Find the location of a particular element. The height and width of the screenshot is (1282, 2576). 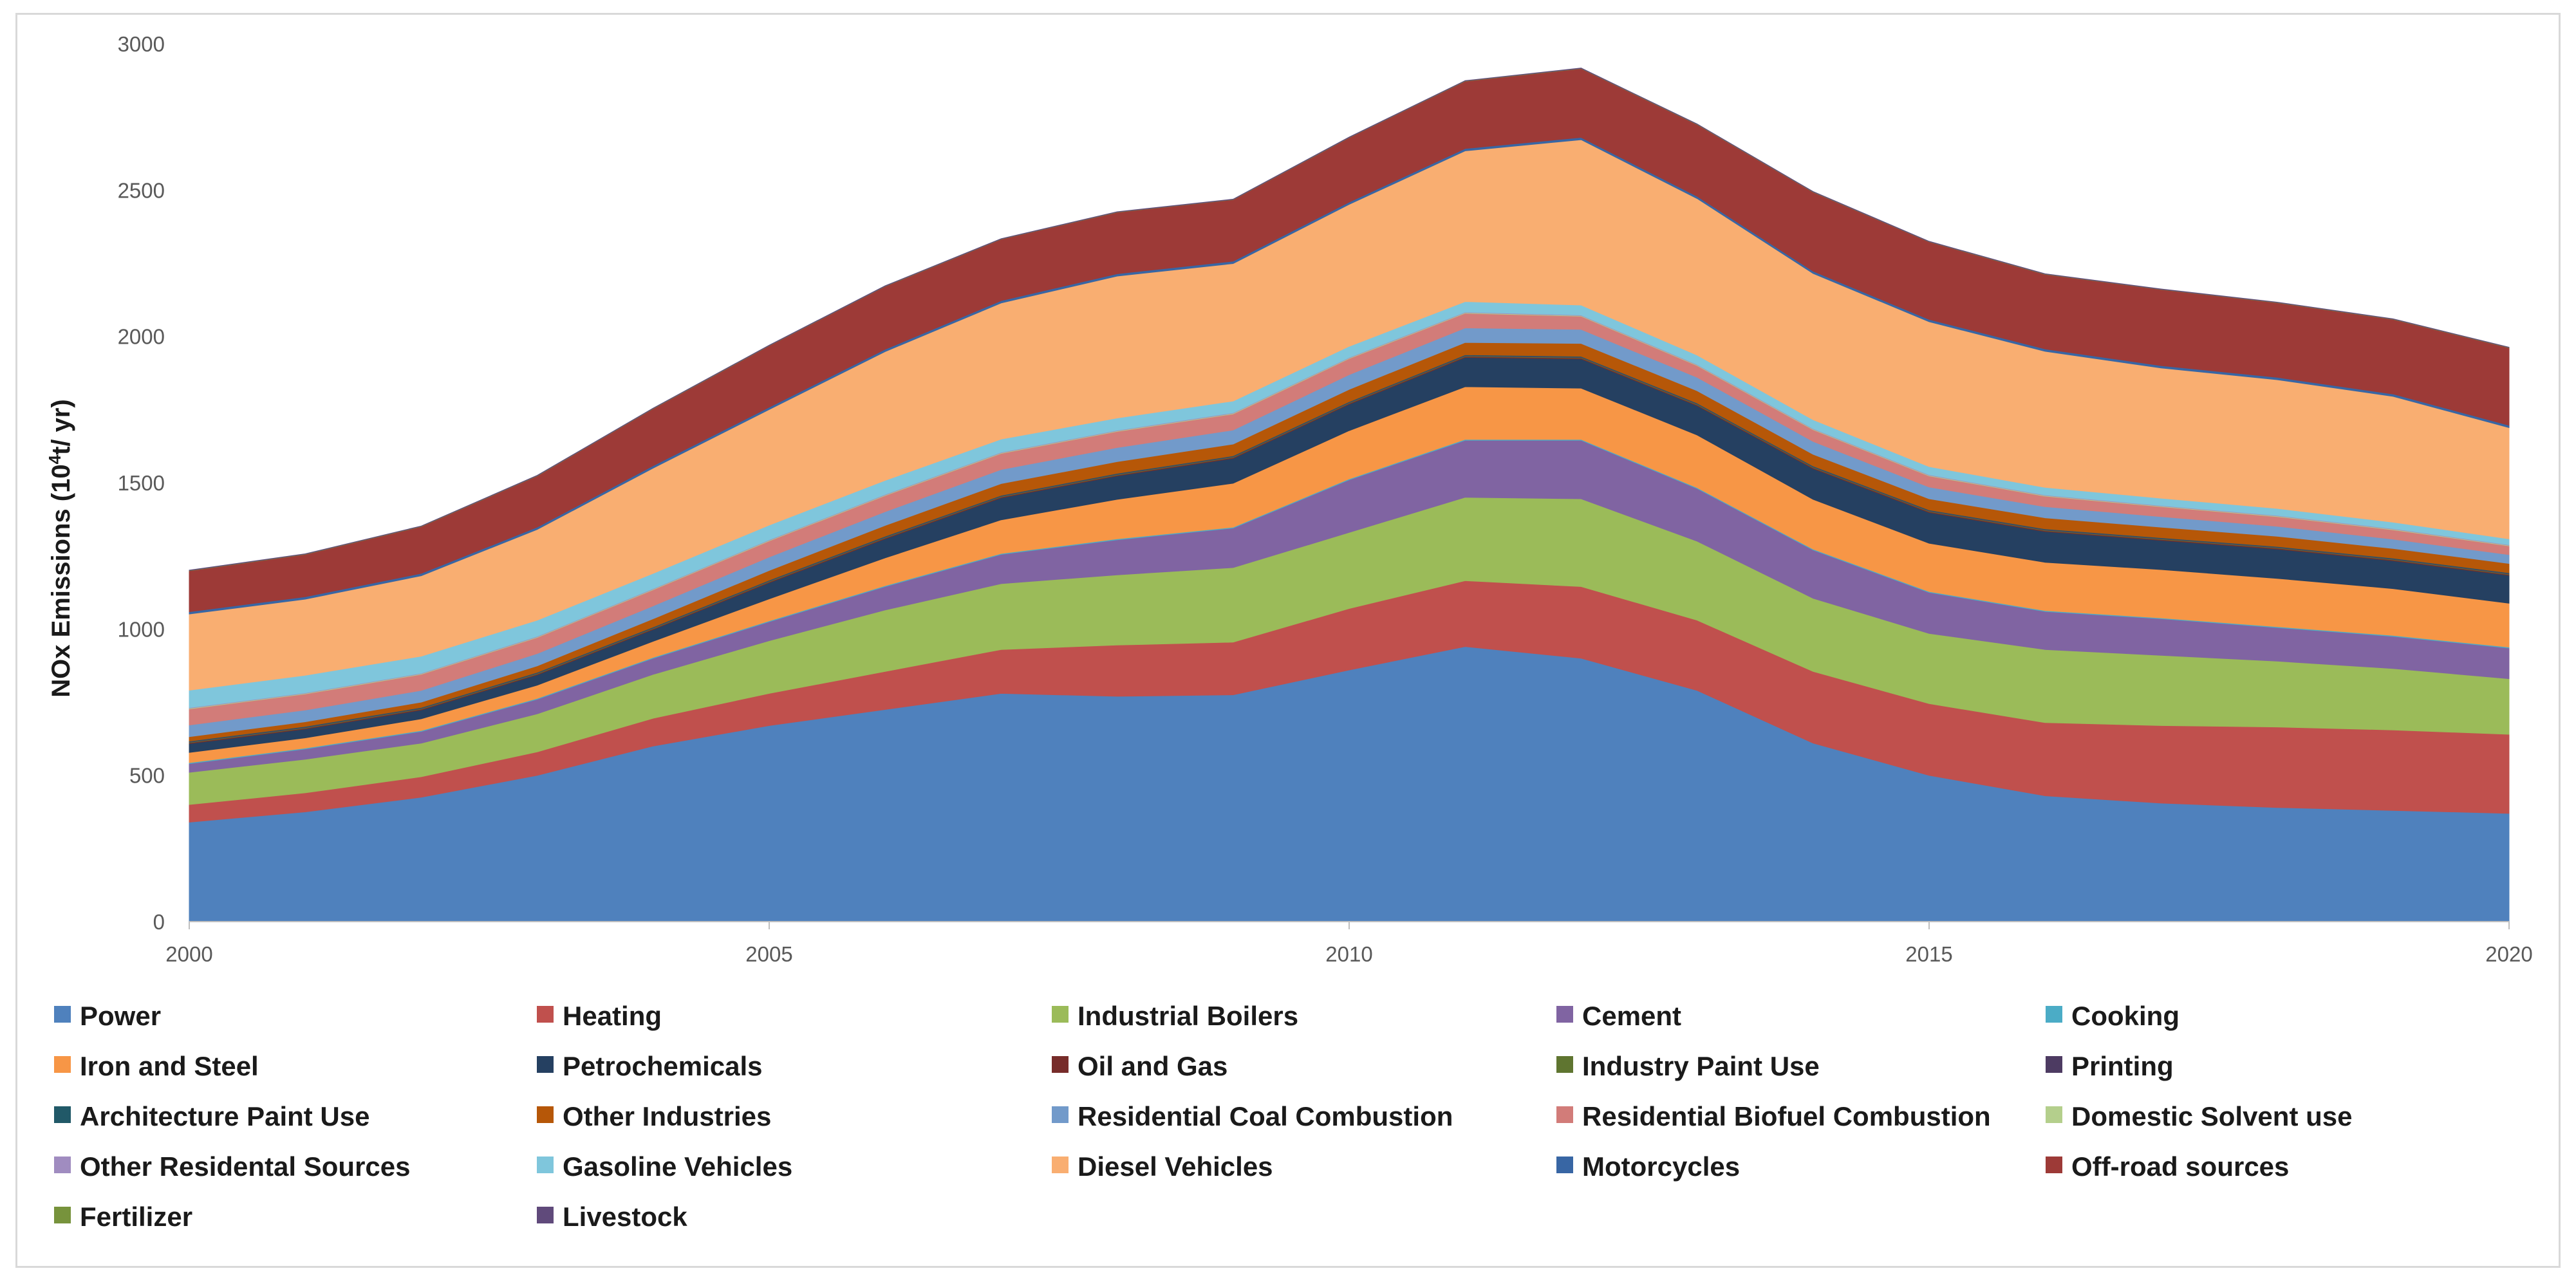

y-tick-label: 500 is located at coordinates (147, 776).